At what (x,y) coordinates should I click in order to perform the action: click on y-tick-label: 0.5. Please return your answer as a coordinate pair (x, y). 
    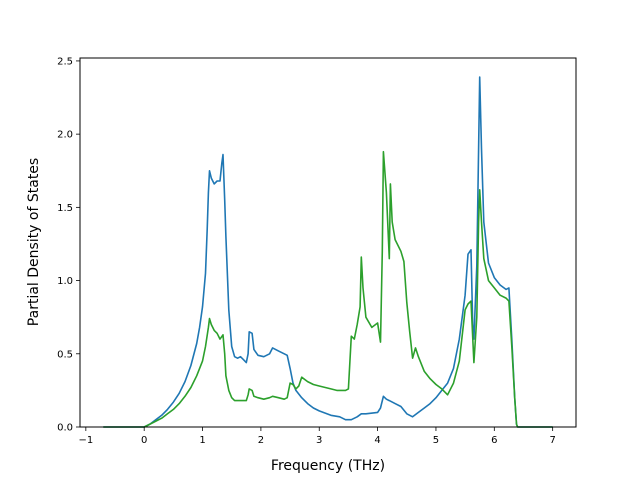
    Looking at the image, I should click on (65, 354).